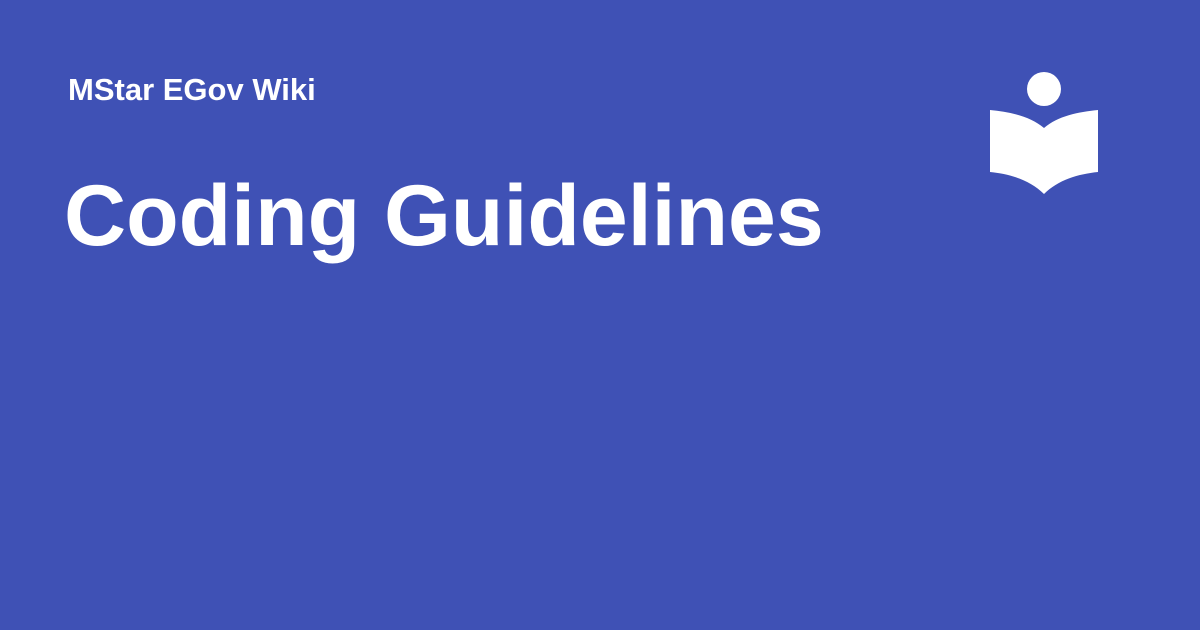 The height and width of the screenshot is (630, 1200). I want to click on site-name: MStar EGov Wiki, so click(192, 89).